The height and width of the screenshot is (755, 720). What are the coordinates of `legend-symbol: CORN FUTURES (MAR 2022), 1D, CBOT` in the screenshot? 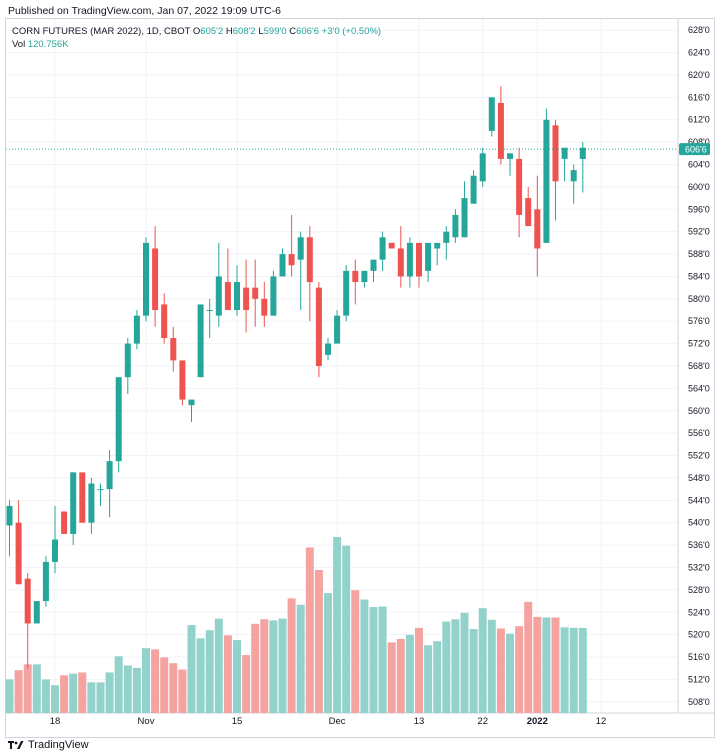 It's located at (101, 31).